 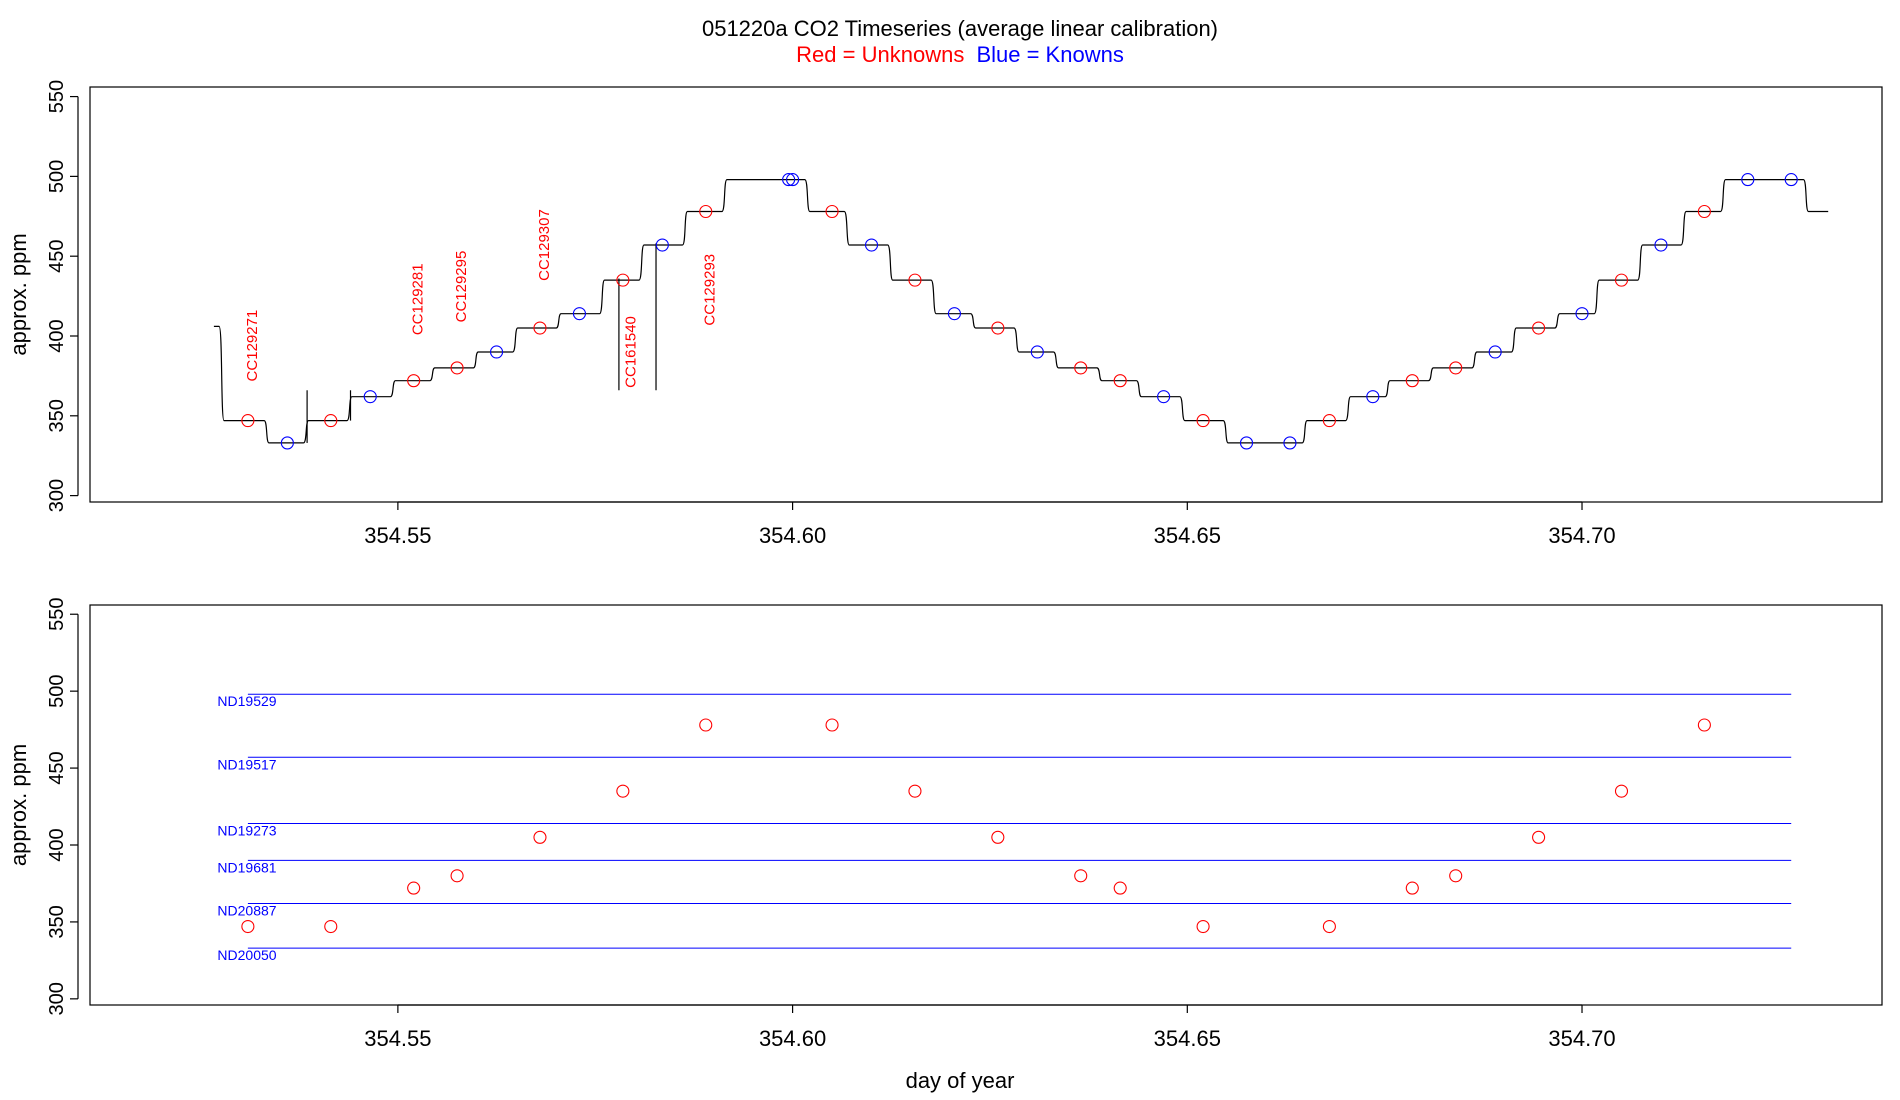 What do you see at coordinates (246, 830) in the screenshot?
I see `reference-line-label: ND19273` at bounding box center [246, 830].